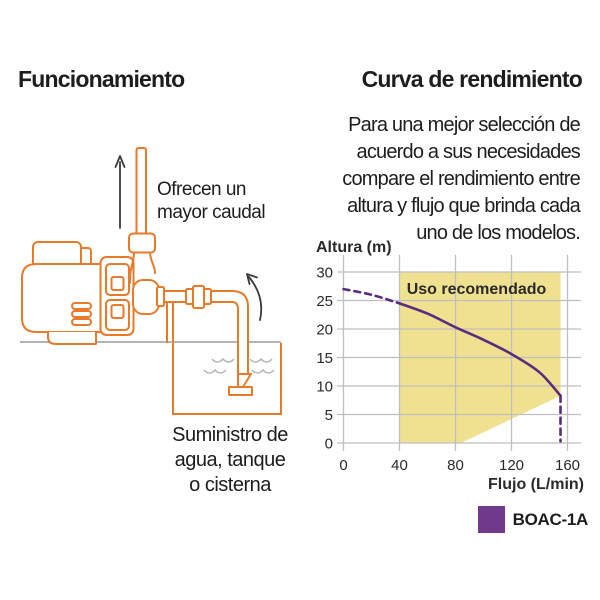  Describe the element at coordinates (329, 444) in the screenshot. I see `y-tick-label: 0` at that location.